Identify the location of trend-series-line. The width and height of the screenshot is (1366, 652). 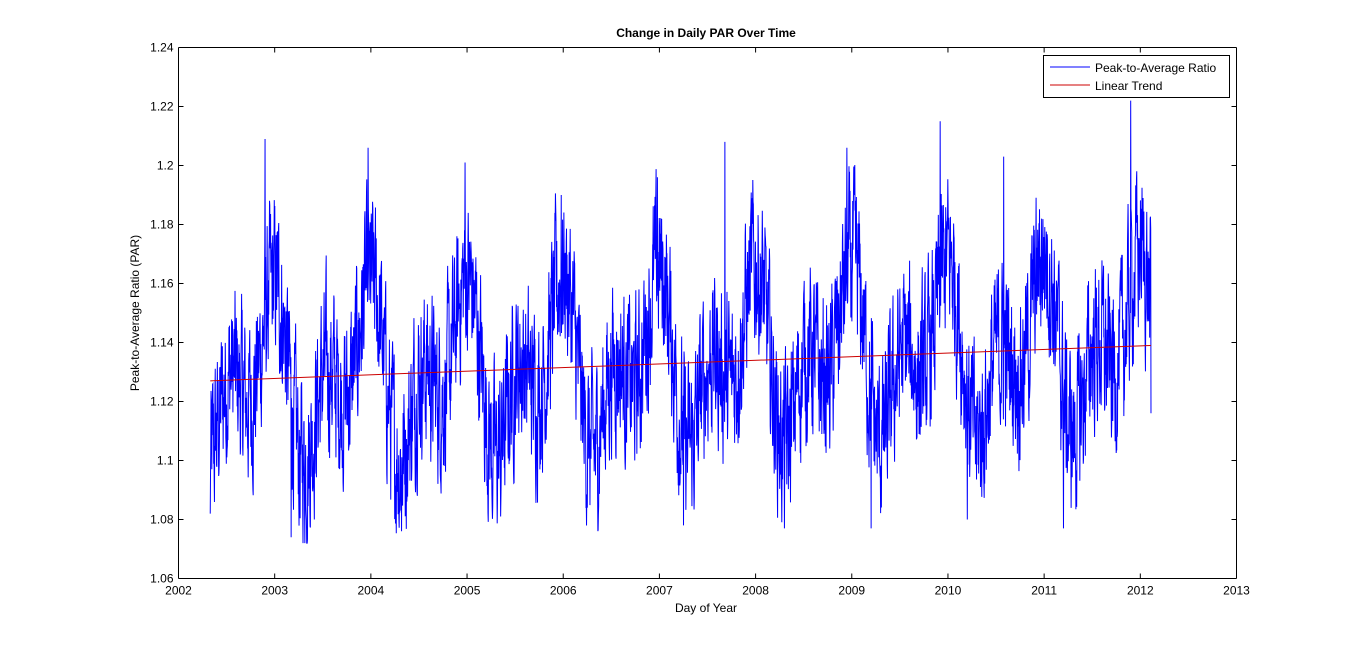
(680, 363).